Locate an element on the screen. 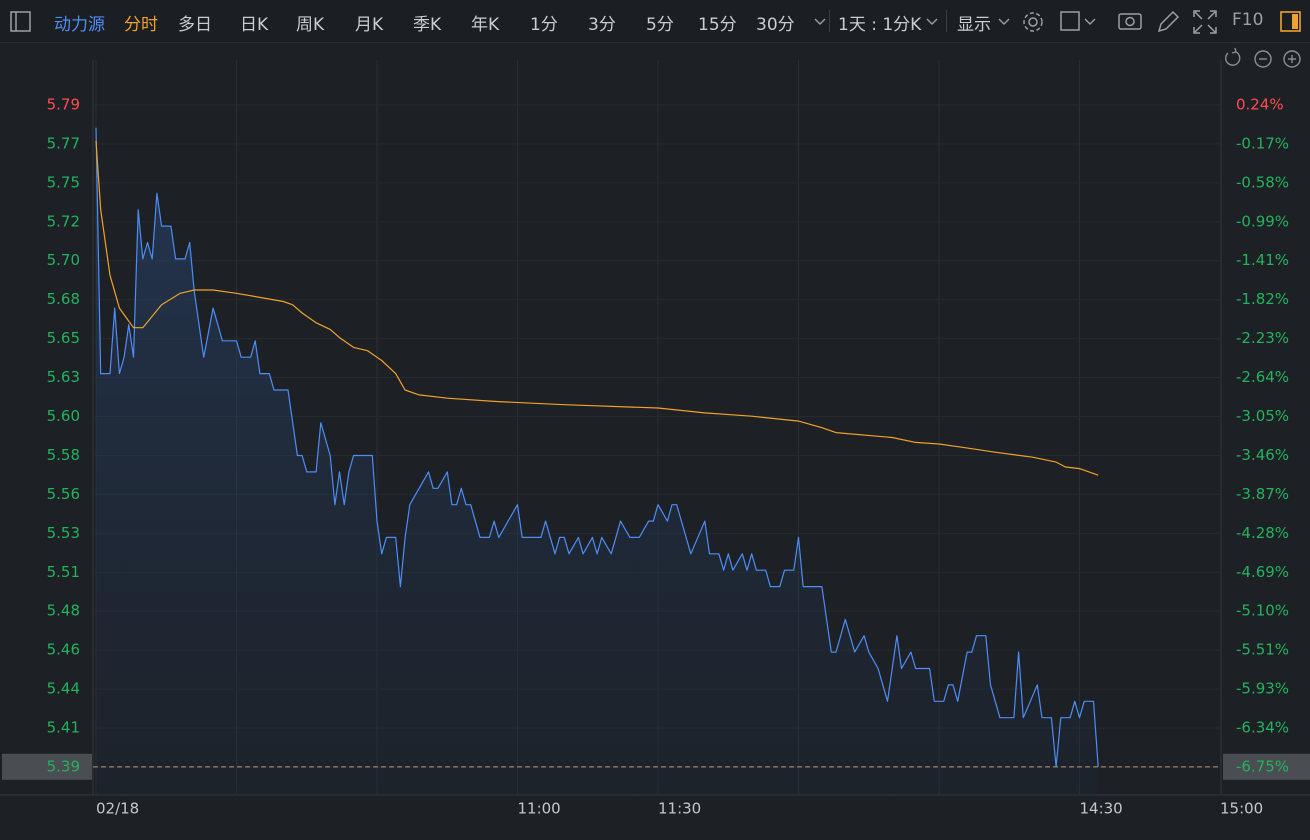 This screenshot has height=840, width=1310. x-tick-label: 14:30 is located at coordinates (1101, 809).